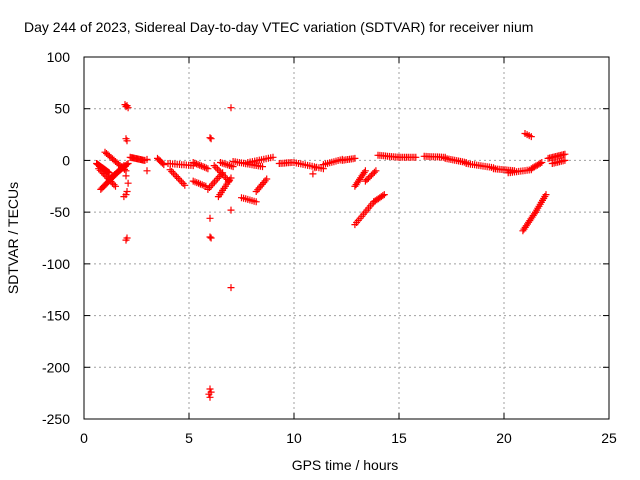 Image resolution: width=640 pixels, height=480 pixels. What do you see at coordinates (13, 238) in the screenshot?
I see `y-axis-label: SDTVAR / TECUs` at bounding box center [13, 238].